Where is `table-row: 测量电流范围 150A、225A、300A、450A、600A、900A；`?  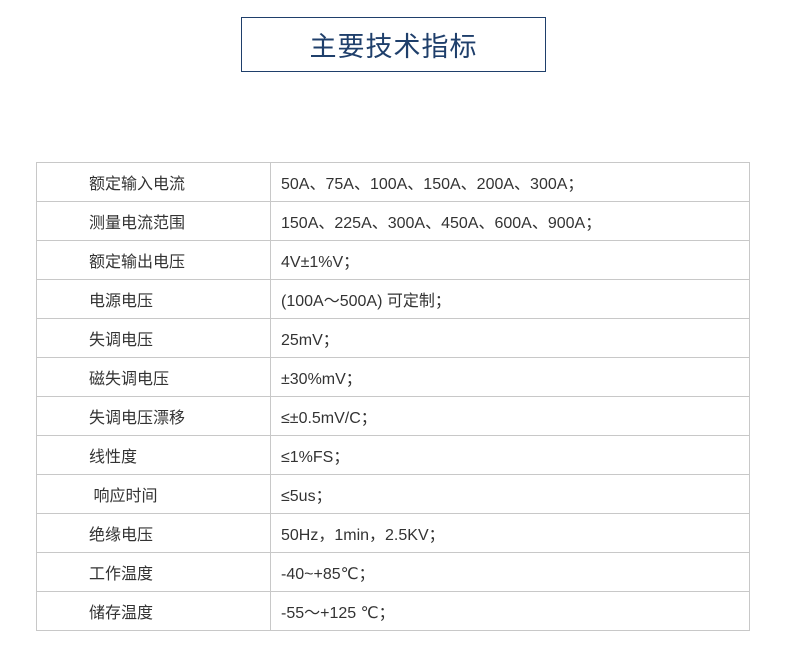 table-row: 测量电流范围 150A、225A、300A、450A、600A、900A； is located at coordinates (393, 221).